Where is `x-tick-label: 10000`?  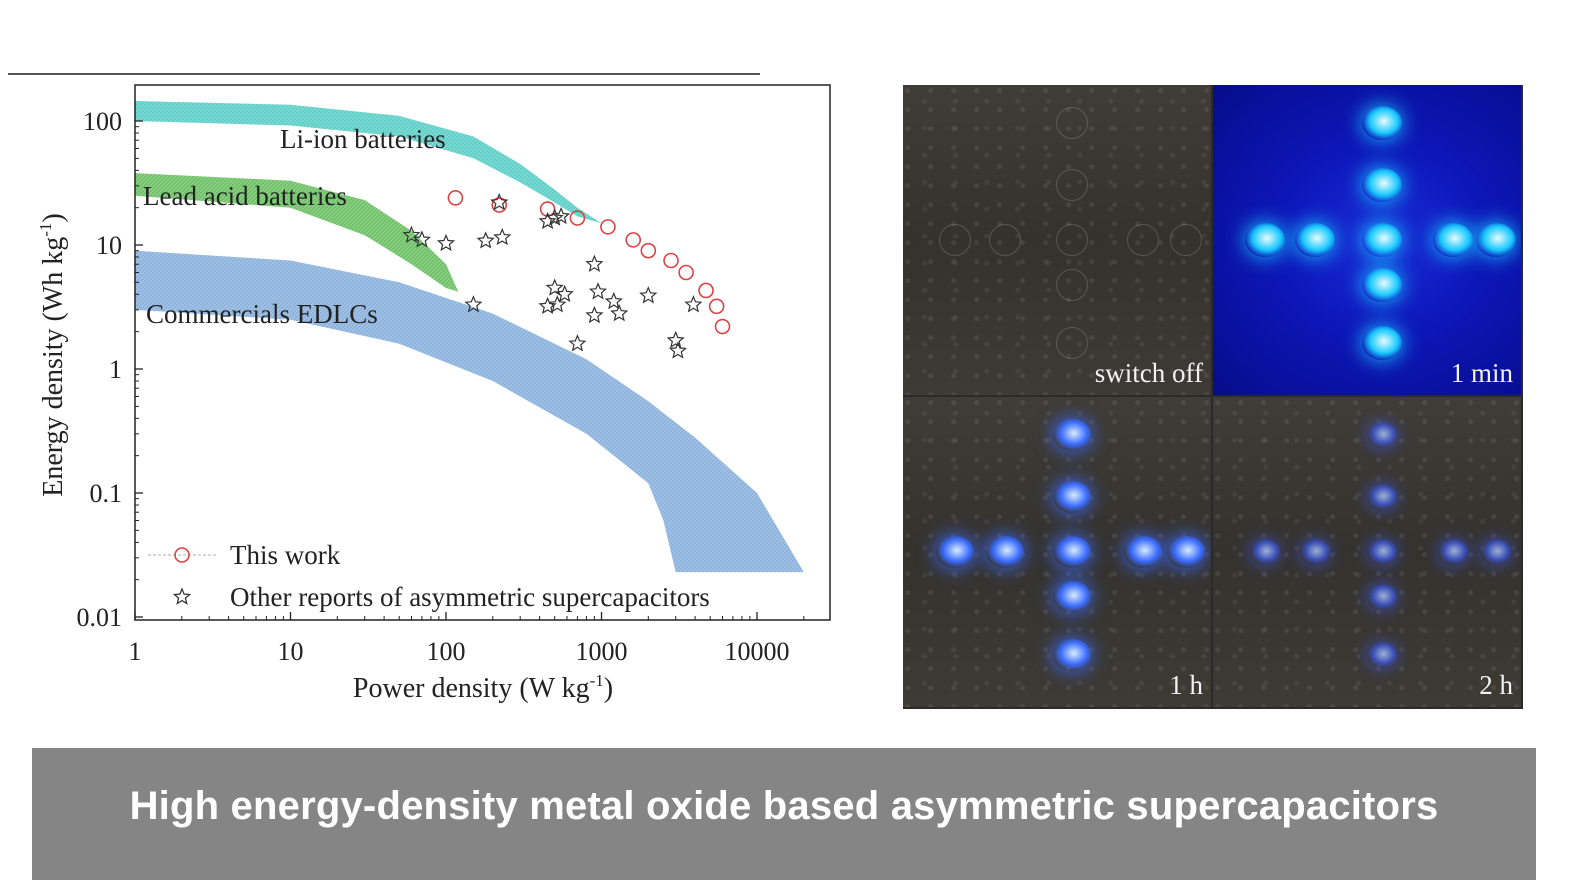 x-tick-label: 10000 is located at coordinates (757, 651).